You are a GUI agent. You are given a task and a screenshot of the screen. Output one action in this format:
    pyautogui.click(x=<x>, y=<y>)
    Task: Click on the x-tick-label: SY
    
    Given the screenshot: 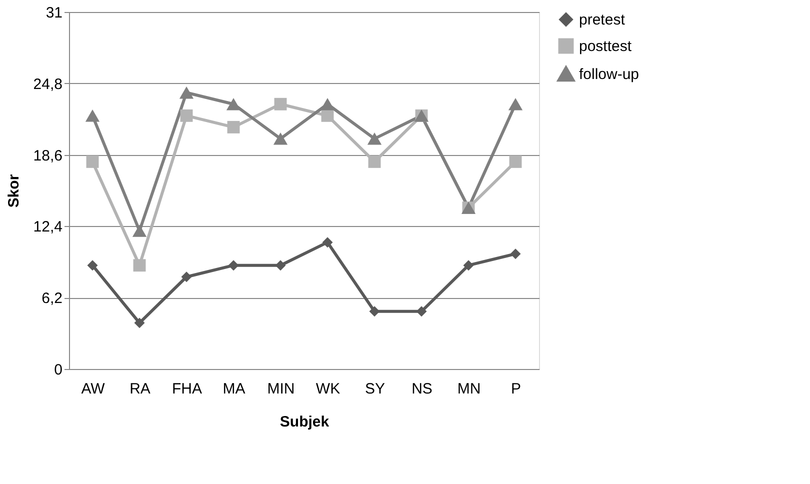 What is the action you would take?
    pyautogui.click(x=375, y=389)
    